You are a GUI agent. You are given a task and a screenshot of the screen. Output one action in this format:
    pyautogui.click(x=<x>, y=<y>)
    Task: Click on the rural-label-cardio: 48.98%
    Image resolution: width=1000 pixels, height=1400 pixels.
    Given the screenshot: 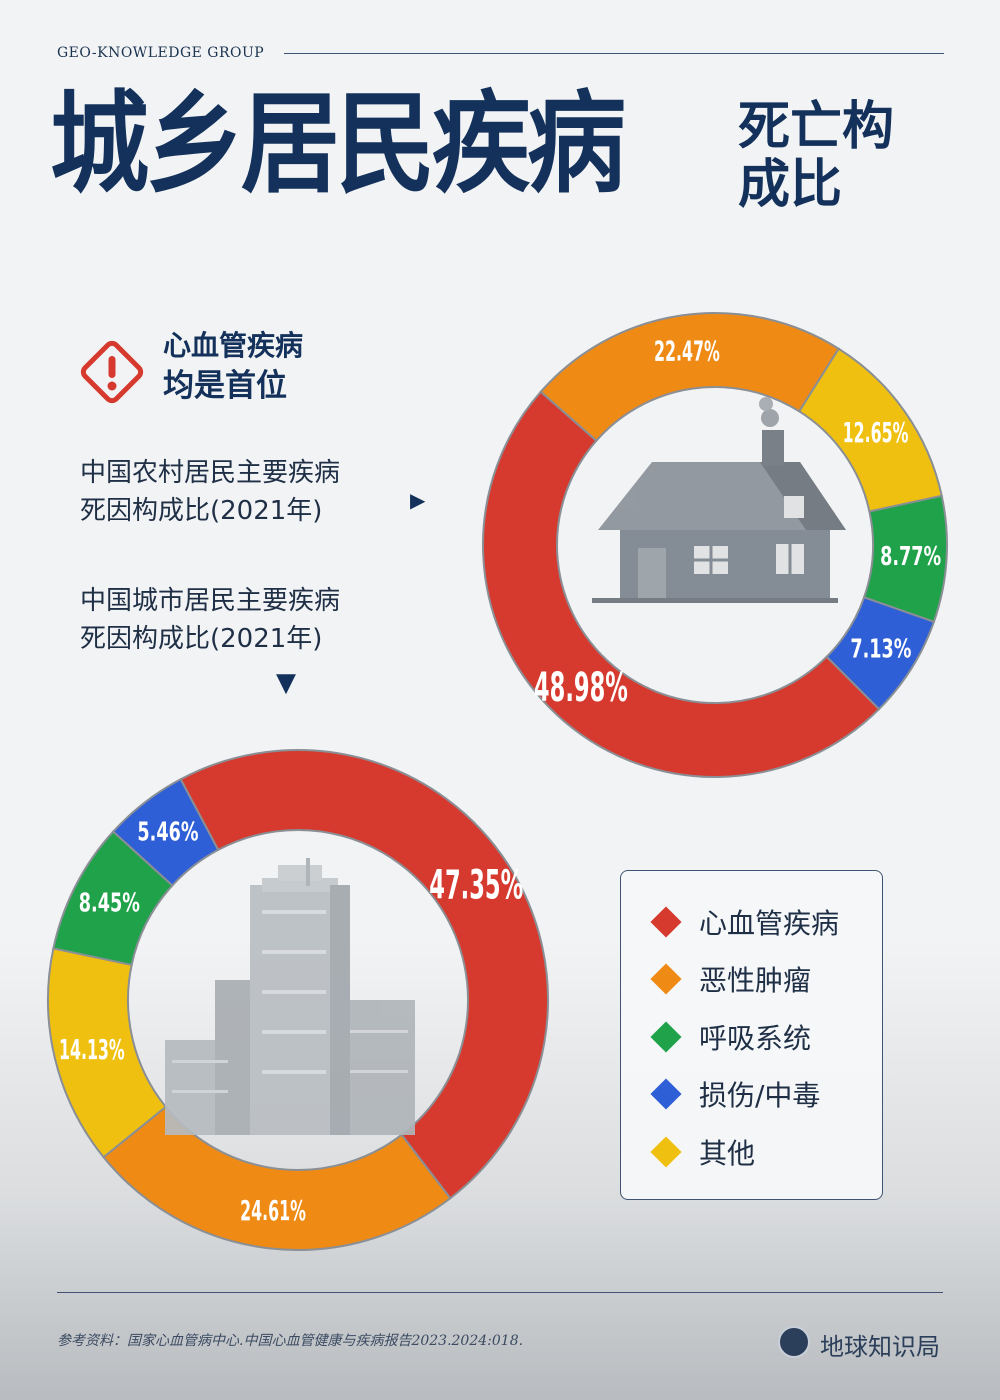 What is the action you would take?
    pyautogui.click(x=581, y=688)
    